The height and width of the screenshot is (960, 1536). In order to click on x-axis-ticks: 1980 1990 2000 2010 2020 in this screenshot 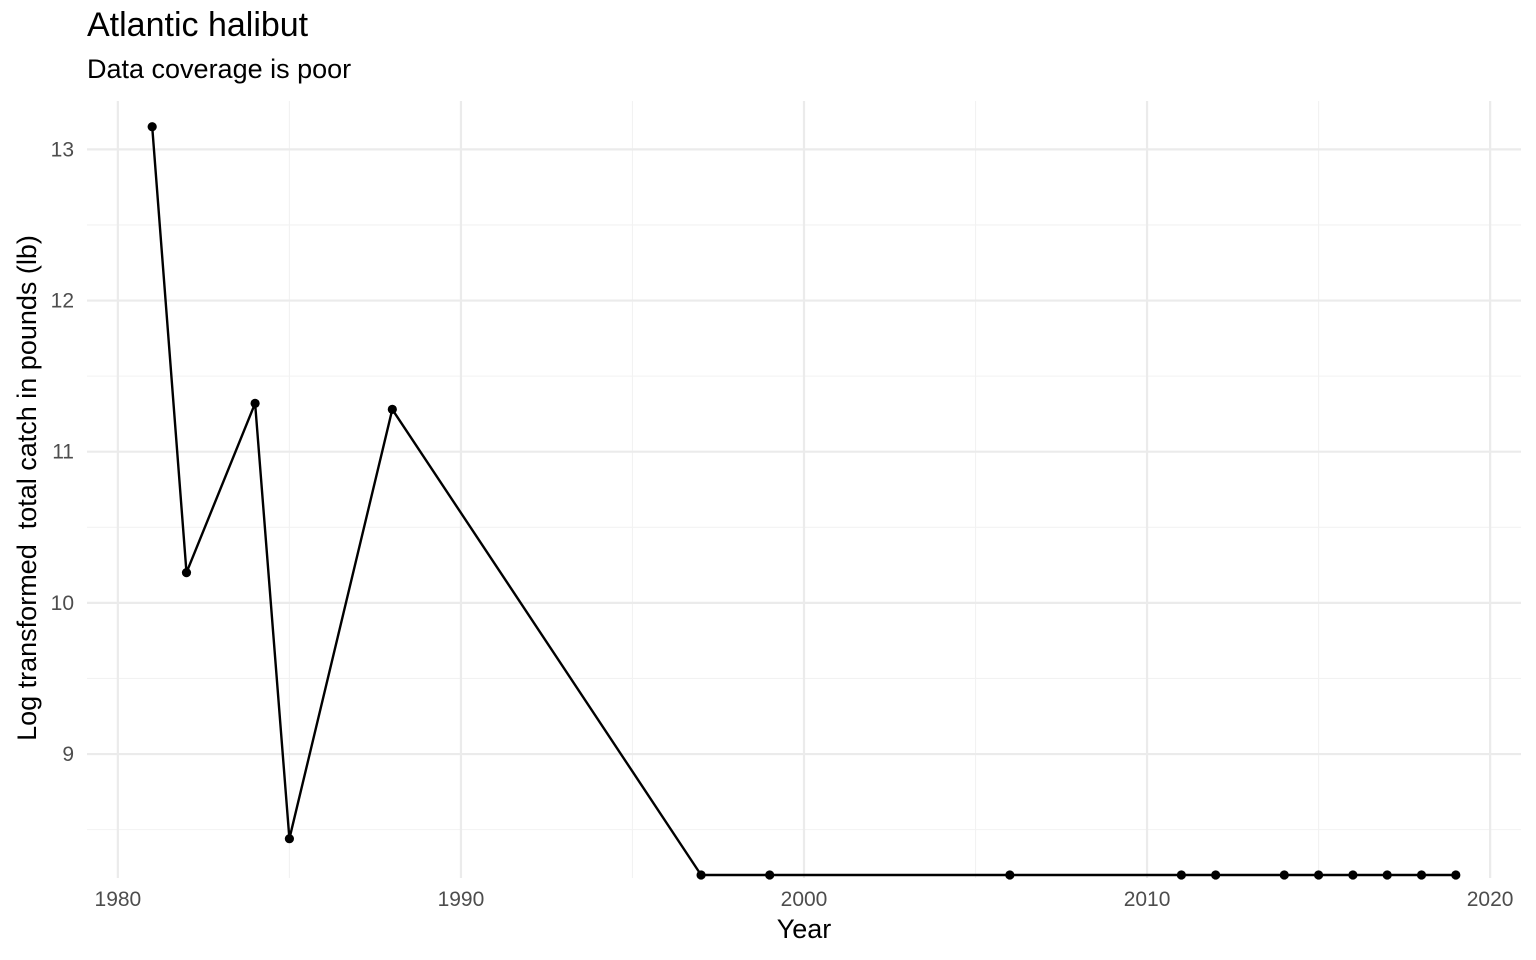, I will do `click(804, 899)`.